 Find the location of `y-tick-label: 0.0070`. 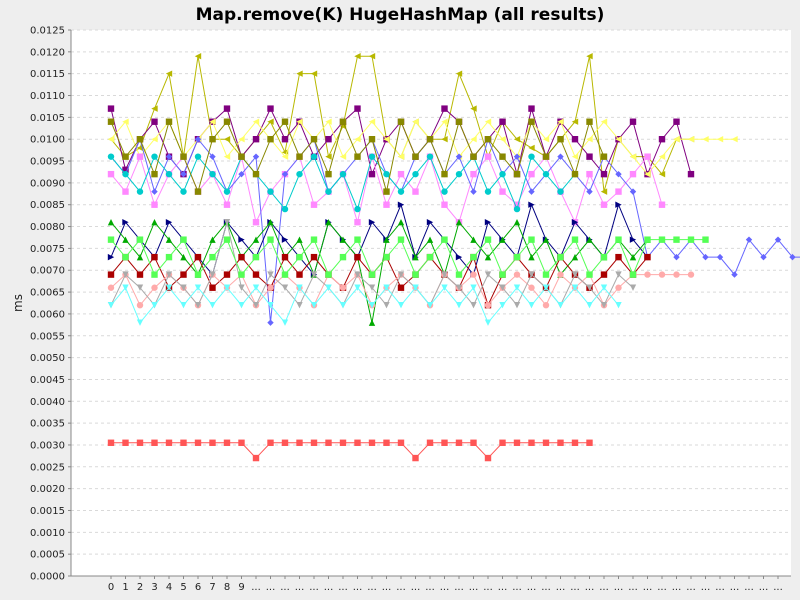

y-tick-label: 0.0070 is located at coordinates (47, 271).